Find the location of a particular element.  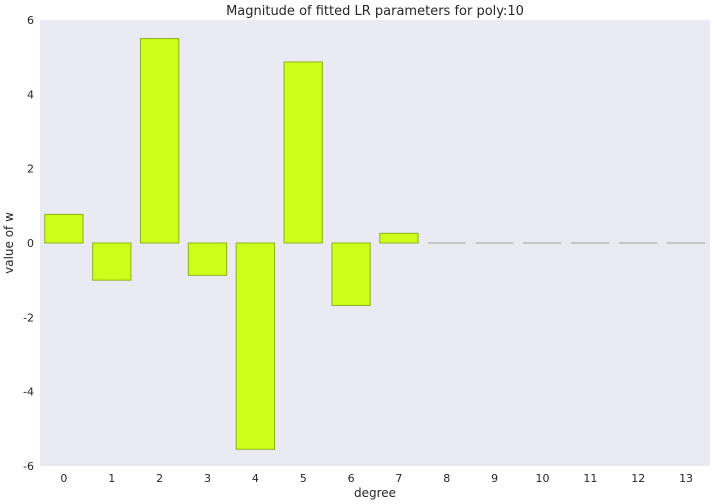

y-tick-label: -4 is located at coordinates (28, 392).